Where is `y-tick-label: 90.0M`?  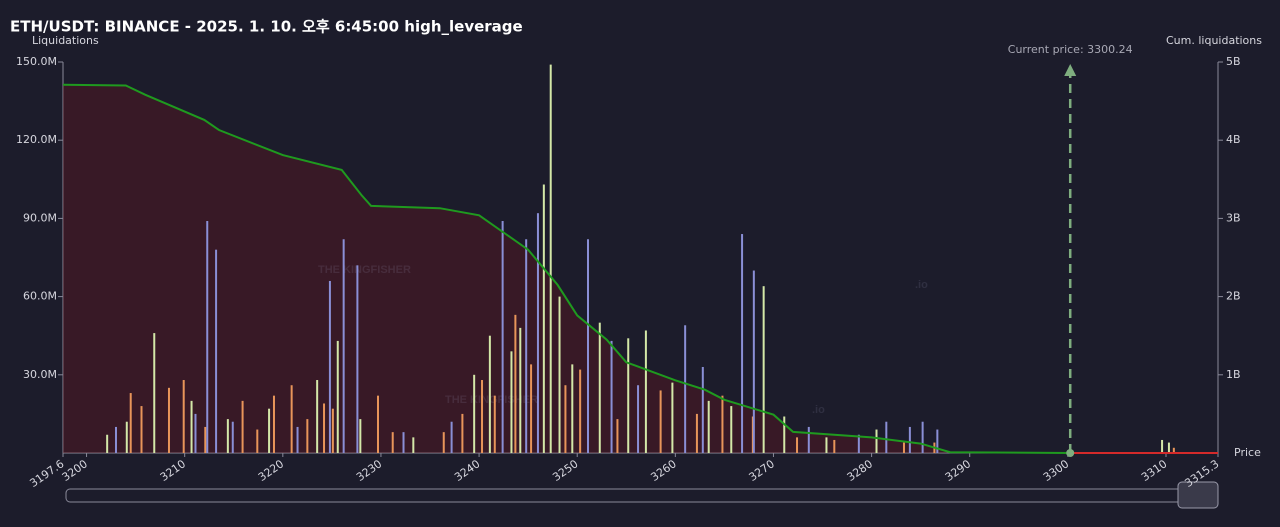 y-tick-label: 90.0M is located at coordinates (40, 217).